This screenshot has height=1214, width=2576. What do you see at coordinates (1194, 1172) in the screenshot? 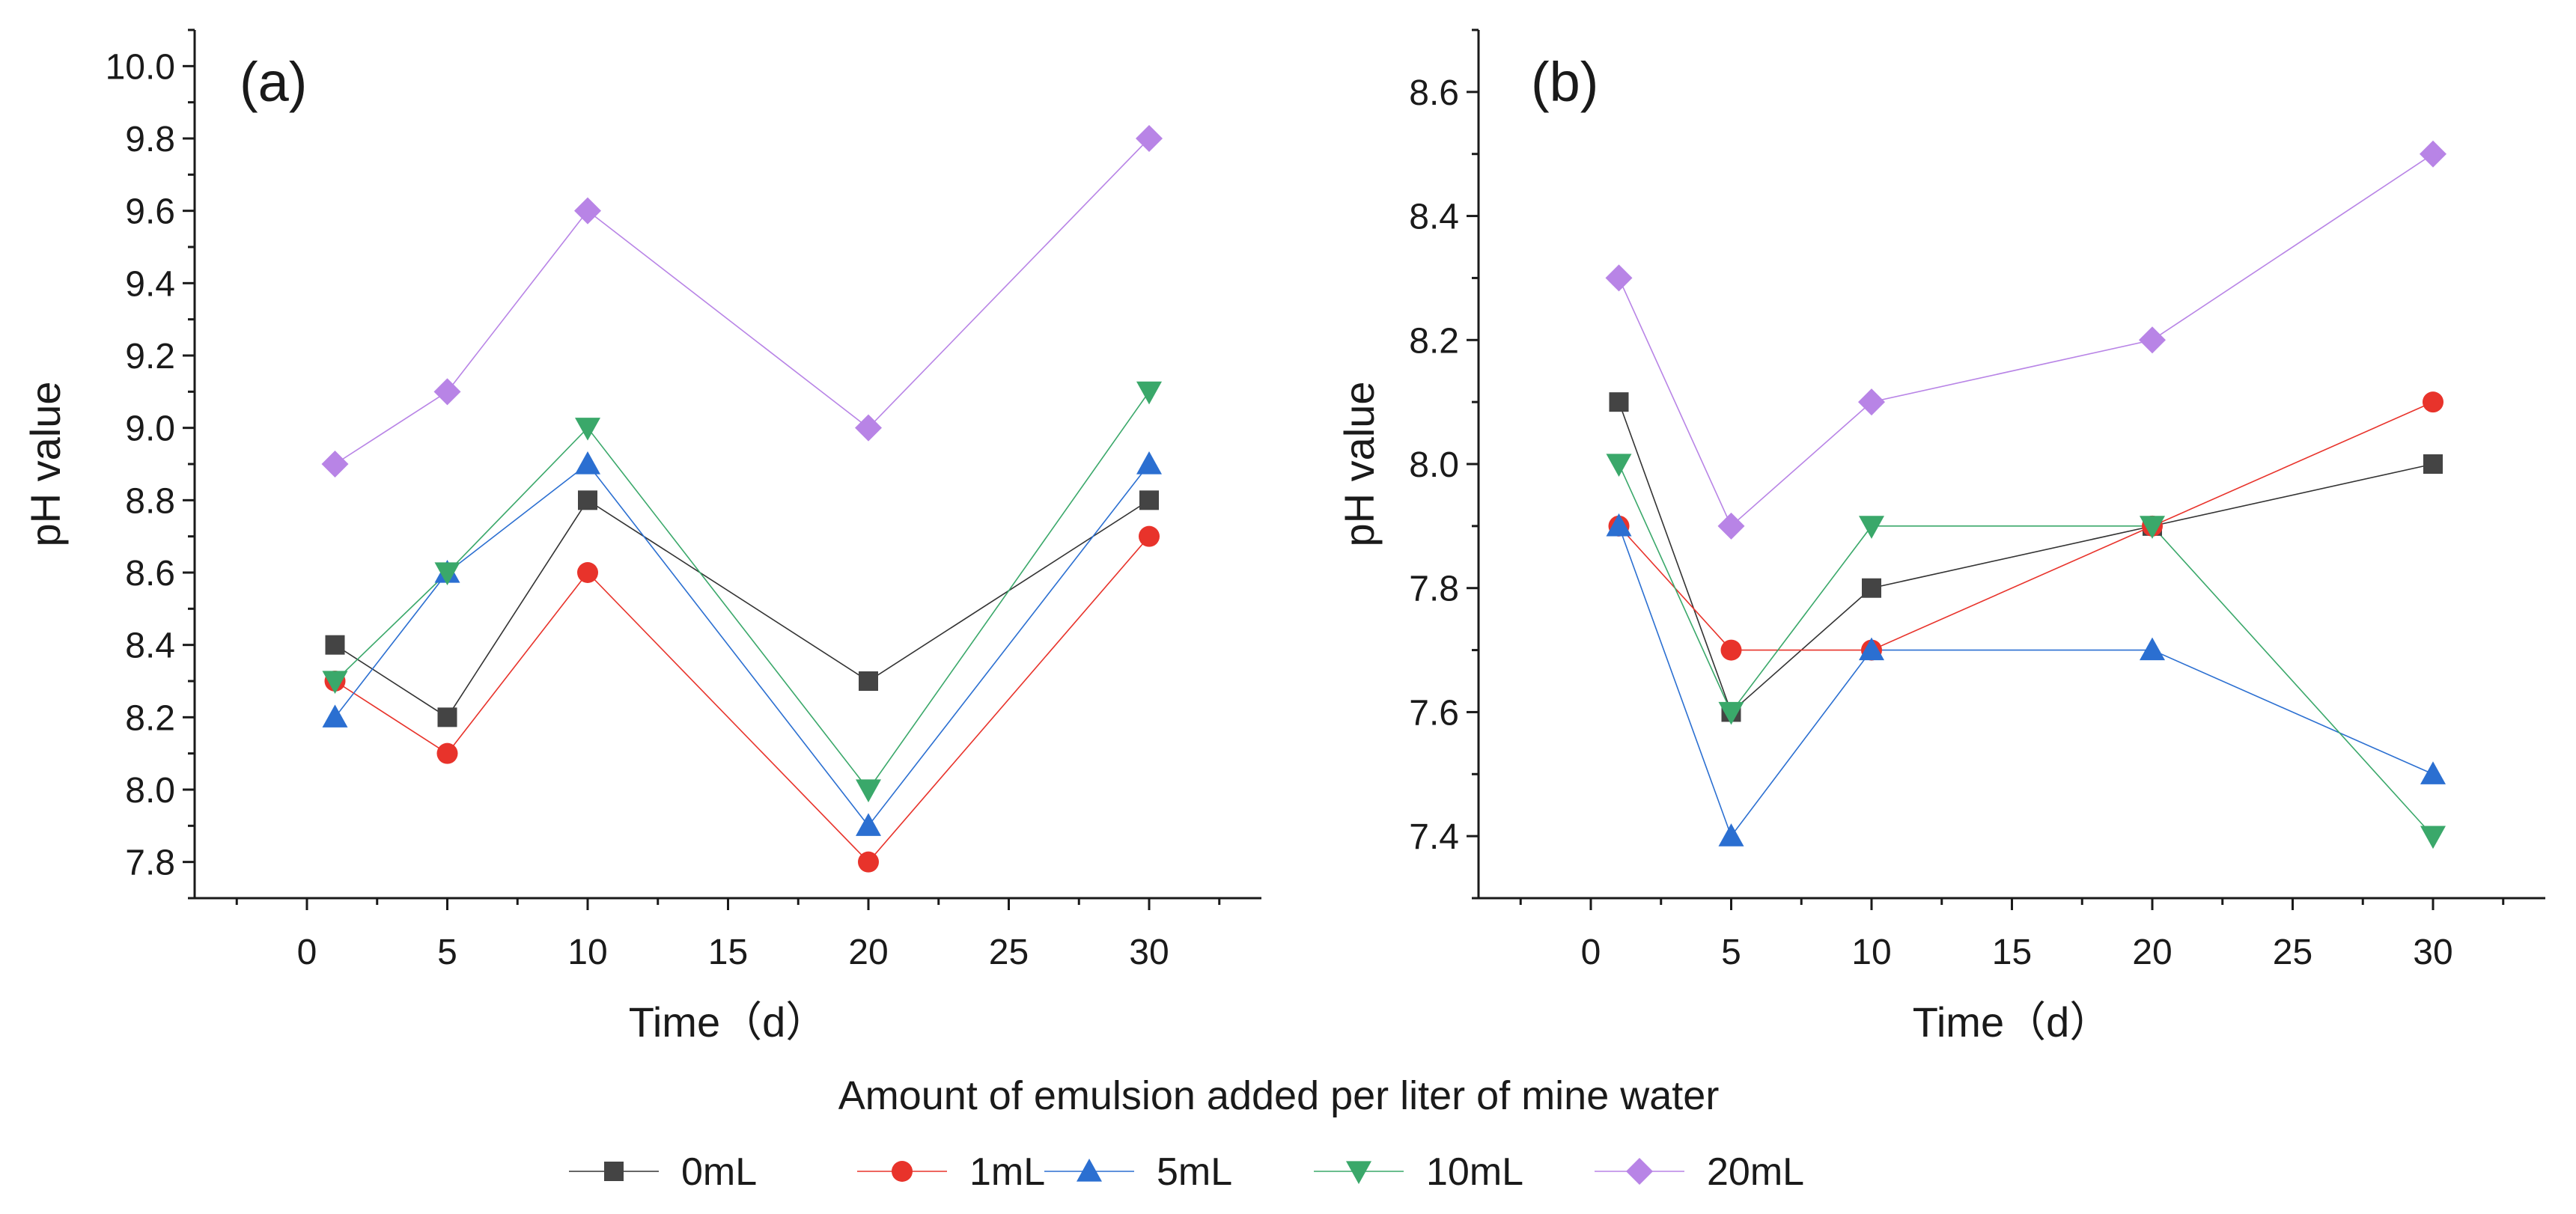
I see `legend-label-5mL: 5mL` at bounding box center [1194, 1172].